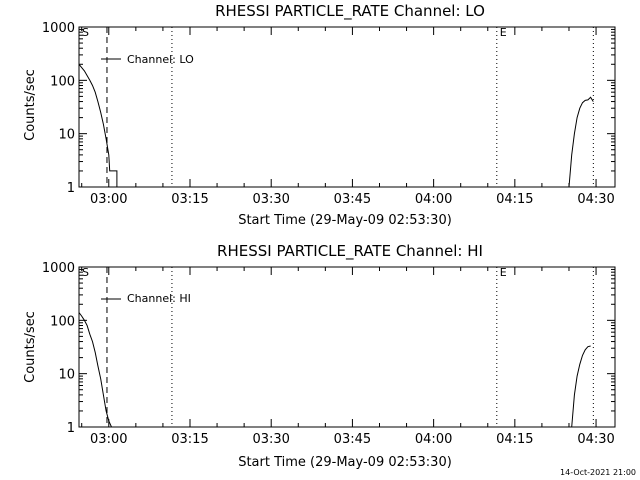 This screenshot has width=640, height=480. Describe the element at coordinates (160, 59) in the screenshot. I see `legend-label: Channel: LO` at that location.